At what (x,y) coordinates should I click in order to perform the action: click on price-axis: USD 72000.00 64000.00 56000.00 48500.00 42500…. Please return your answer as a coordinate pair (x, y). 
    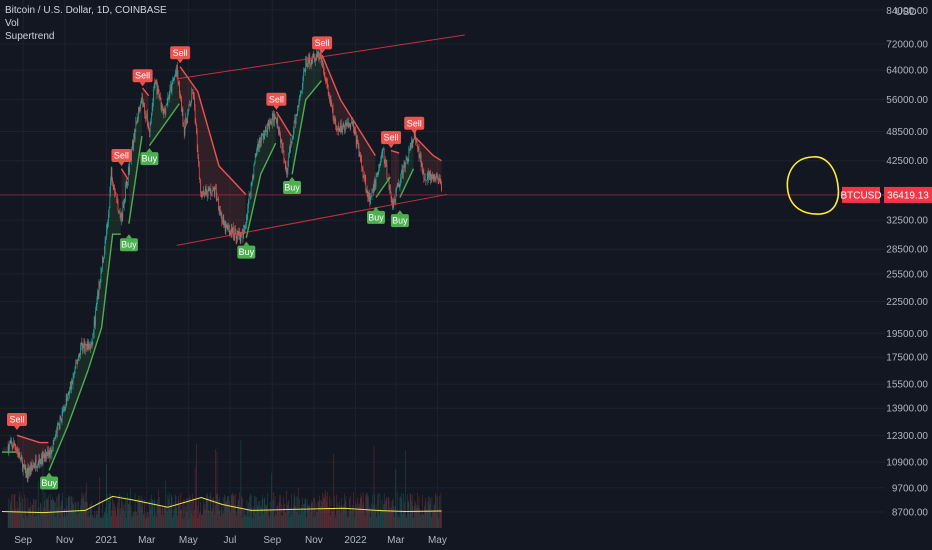
    Looking at the image, I should click on (886, 275).